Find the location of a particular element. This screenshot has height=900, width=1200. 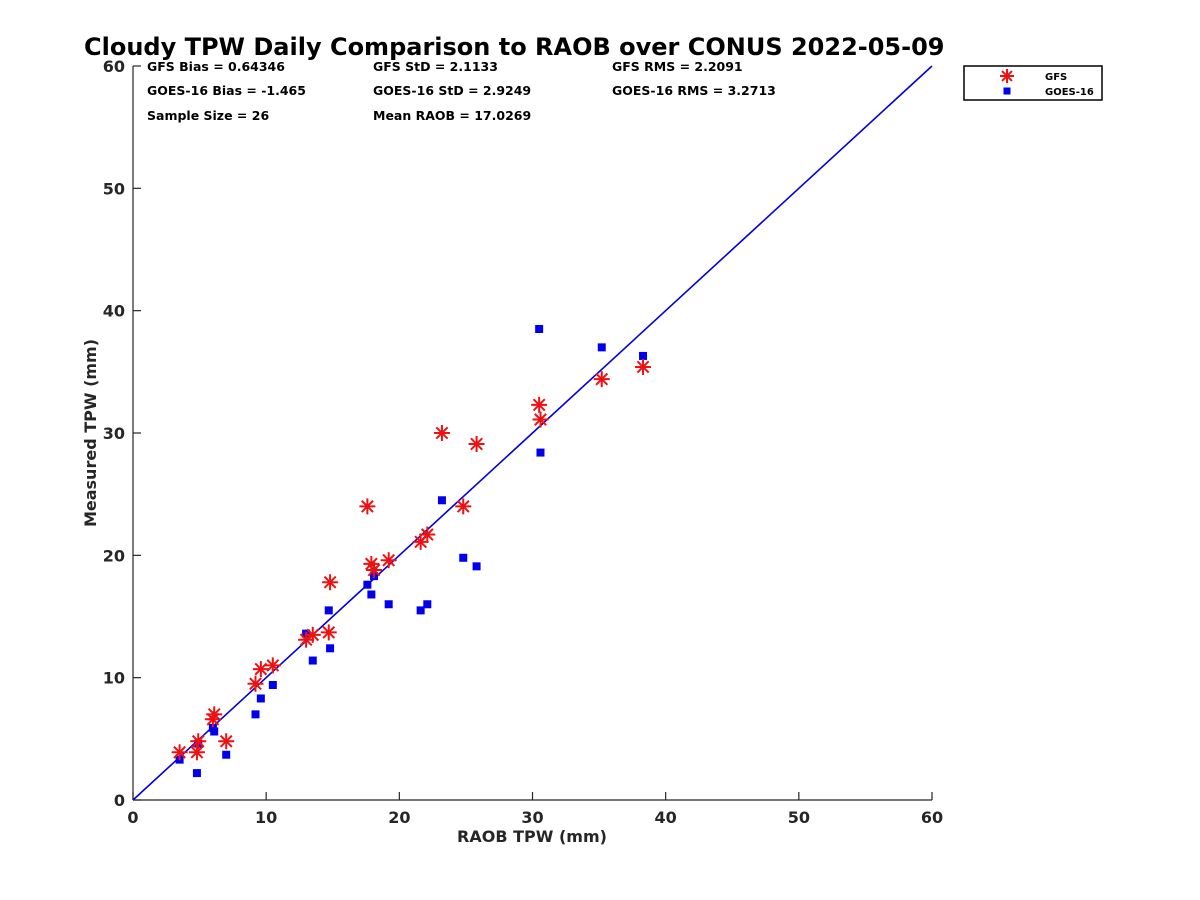

y-tick-label: 50 is located at coordinates (114, 188).